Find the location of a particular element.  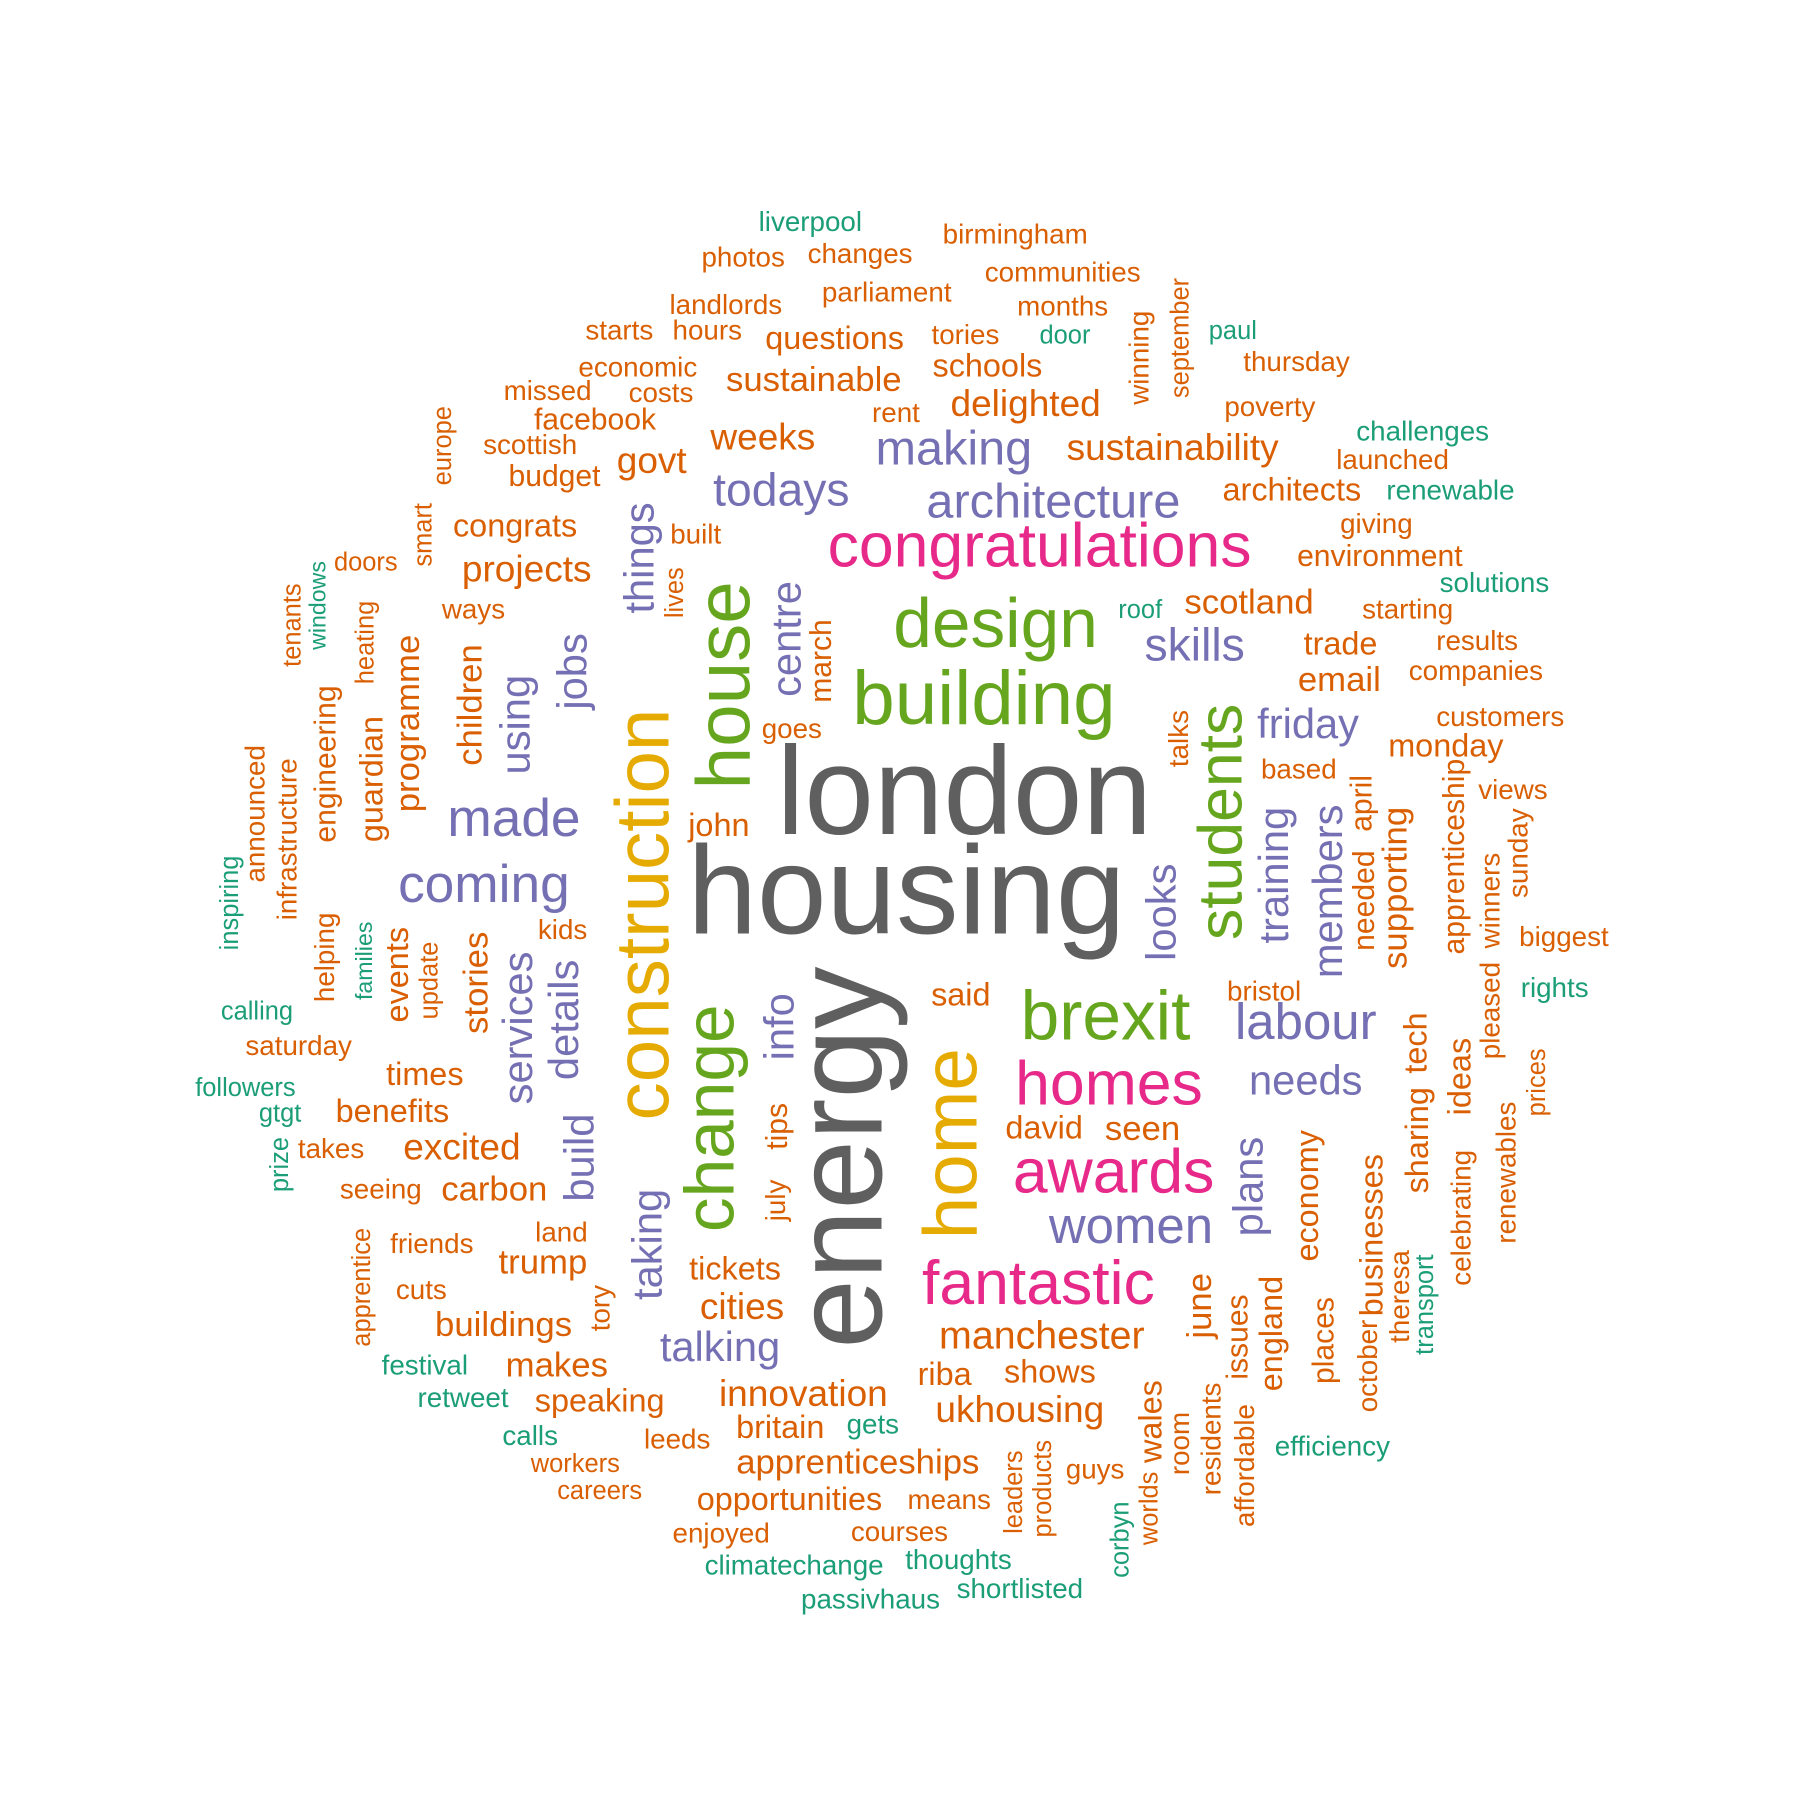

word-environment: environment is located at coordinates (1380, 556).